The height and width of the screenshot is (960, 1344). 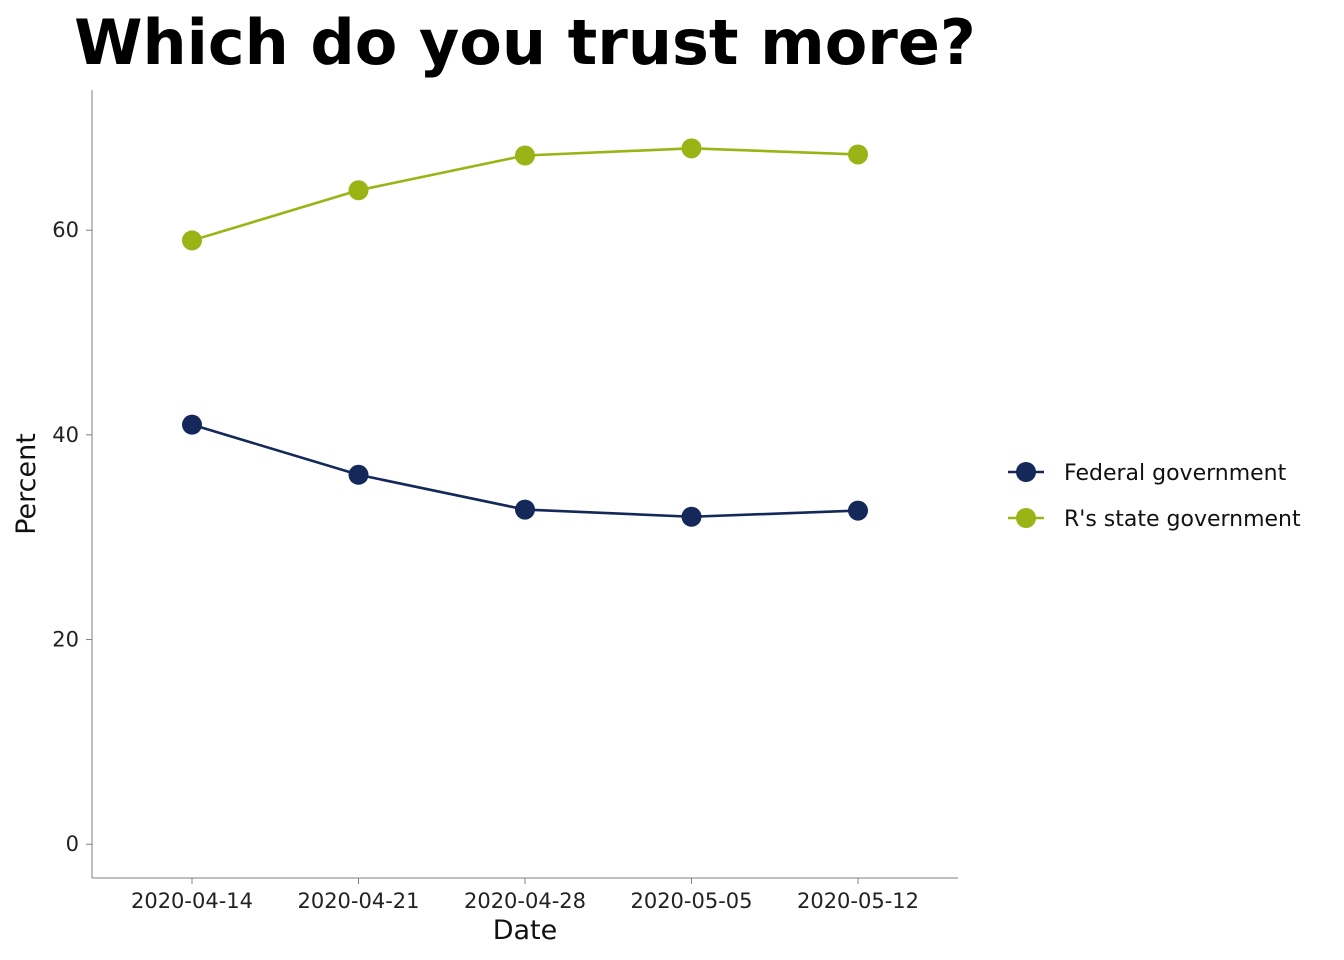 I want to click on legend: Federal government R's state government, so click(x=1154, y=496).